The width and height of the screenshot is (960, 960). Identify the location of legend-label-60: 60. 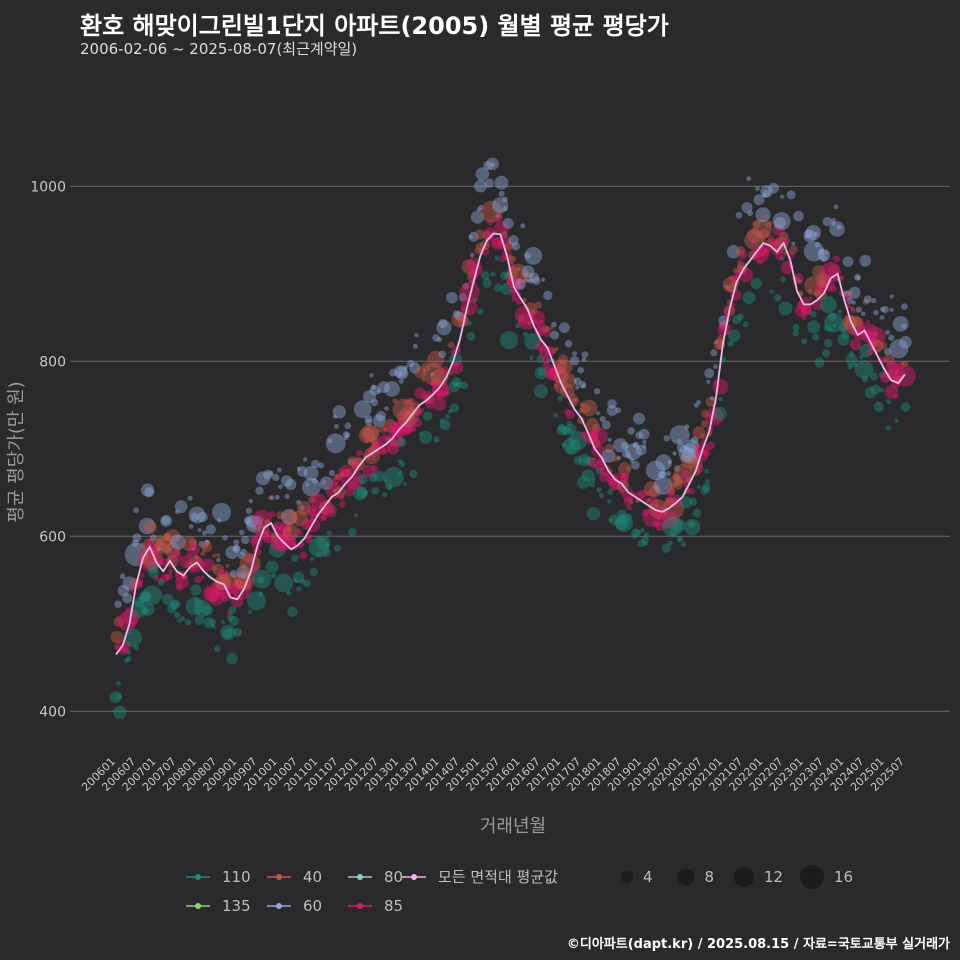
(312, 906).